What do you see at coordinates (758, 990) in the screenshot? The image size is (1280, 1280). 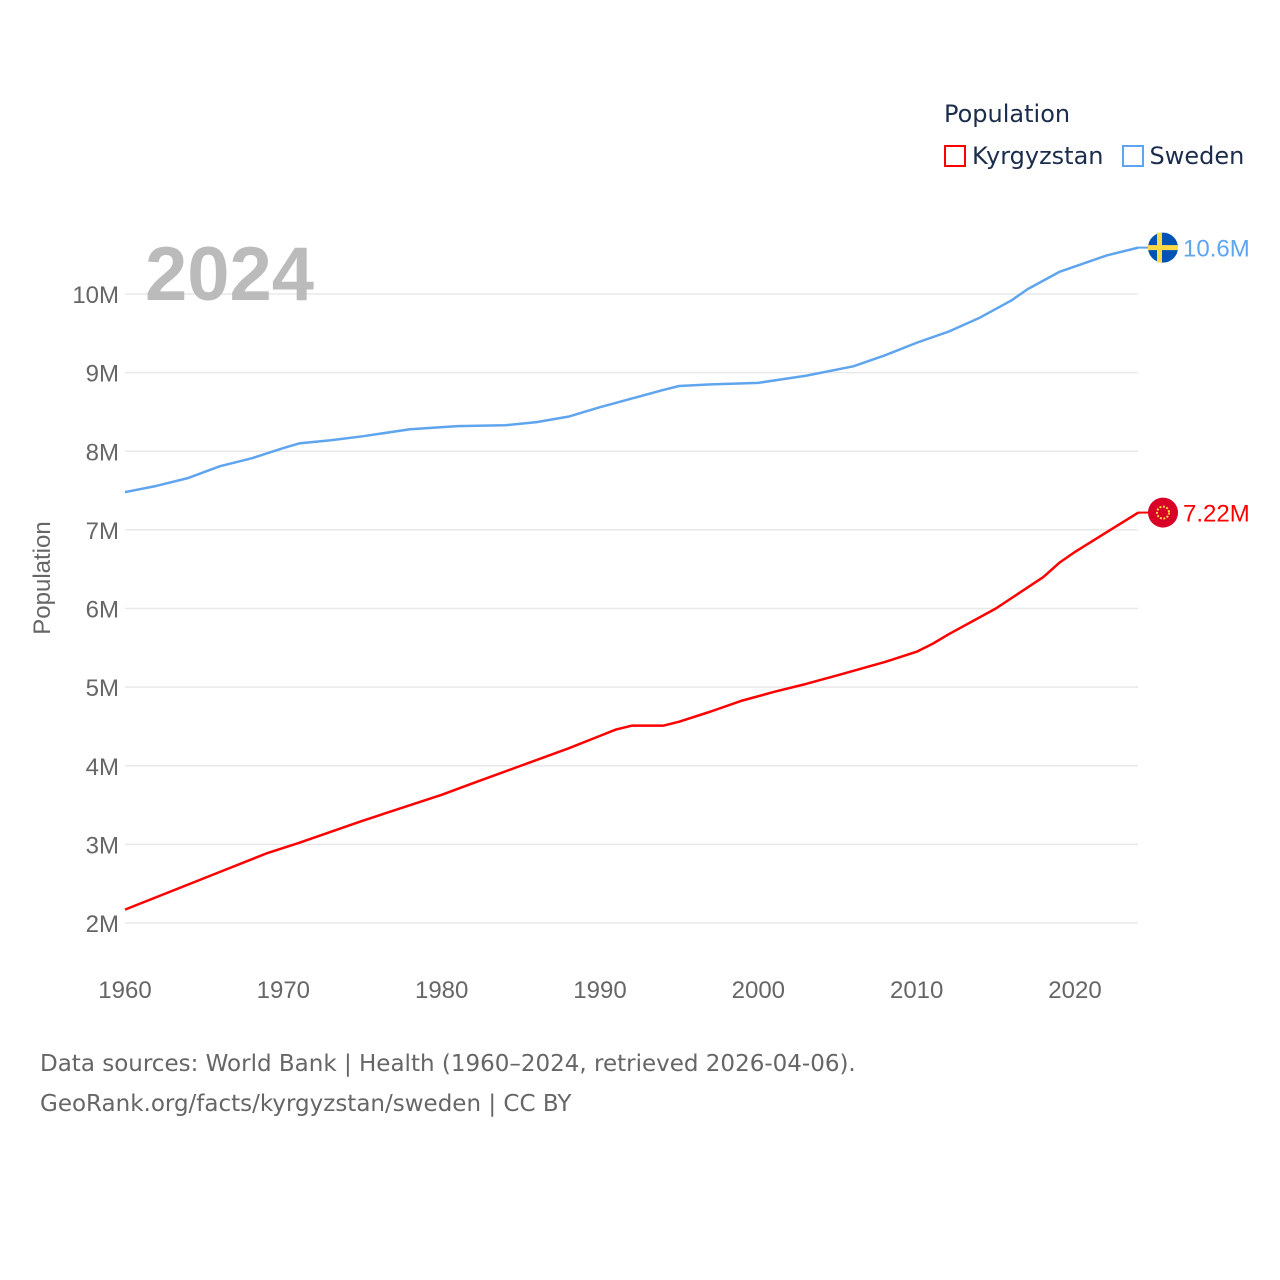 I see `x-tick-label: 2000` at bounding box center [758, 990].